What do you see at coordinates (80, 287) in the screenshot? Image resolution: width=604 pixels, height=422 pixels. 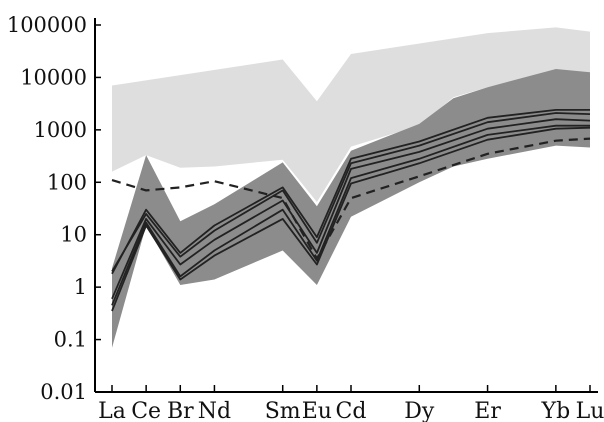 I see `y-tick-label: 1` at bounding box center [80, 287].